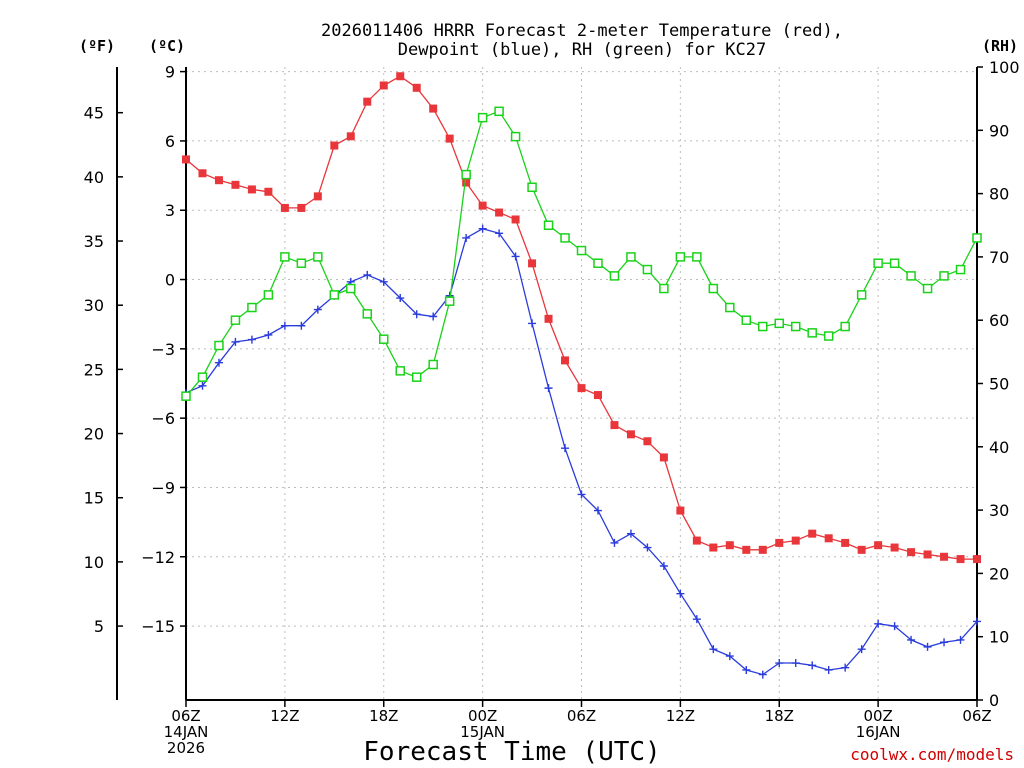 The image size is (1024, 768). What do you see at coordinates (482, 732) in the screenshot?
I see `x-tick-label: 15JAN` at bounding box center [482, 732].